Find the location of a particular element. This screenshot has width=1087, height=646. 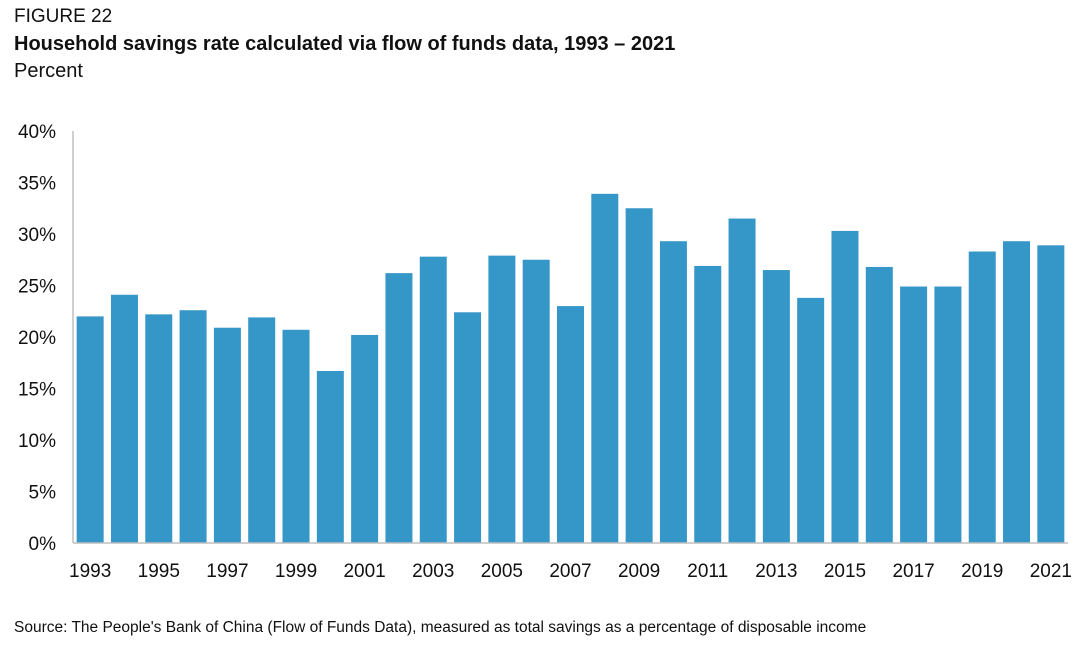

bar-2006 is located at coordinates (536, 401).